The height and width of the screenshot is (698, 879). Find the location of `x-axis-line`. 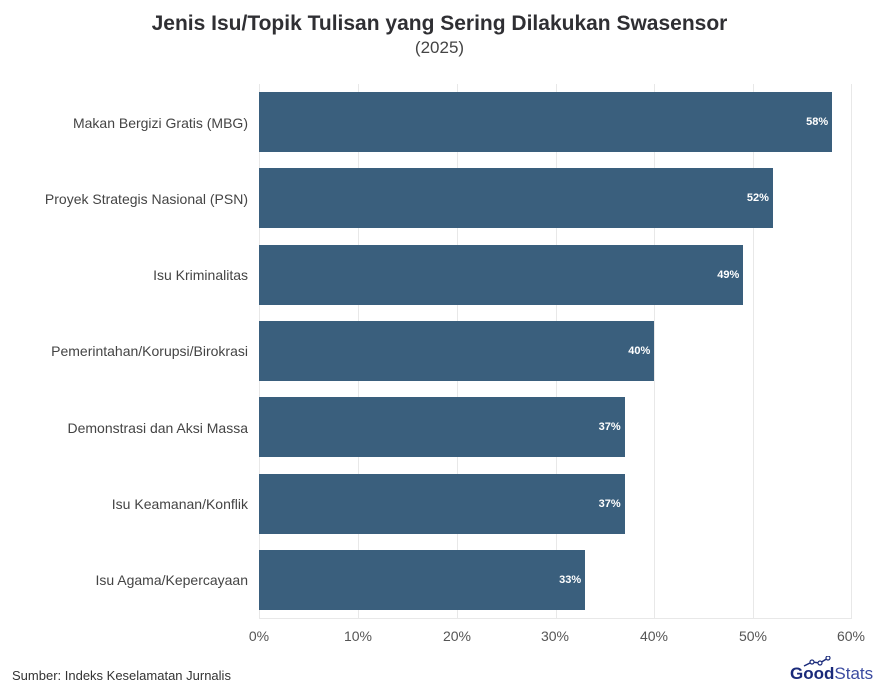

x-axis-line is located at coordinates (555, 618).